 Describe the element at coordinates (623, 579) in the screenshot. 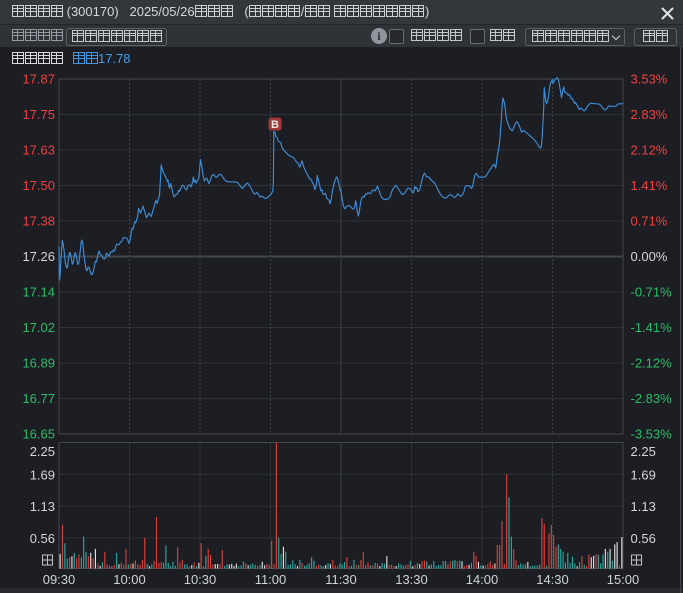

I see `svg-text: 15:00` at that location.